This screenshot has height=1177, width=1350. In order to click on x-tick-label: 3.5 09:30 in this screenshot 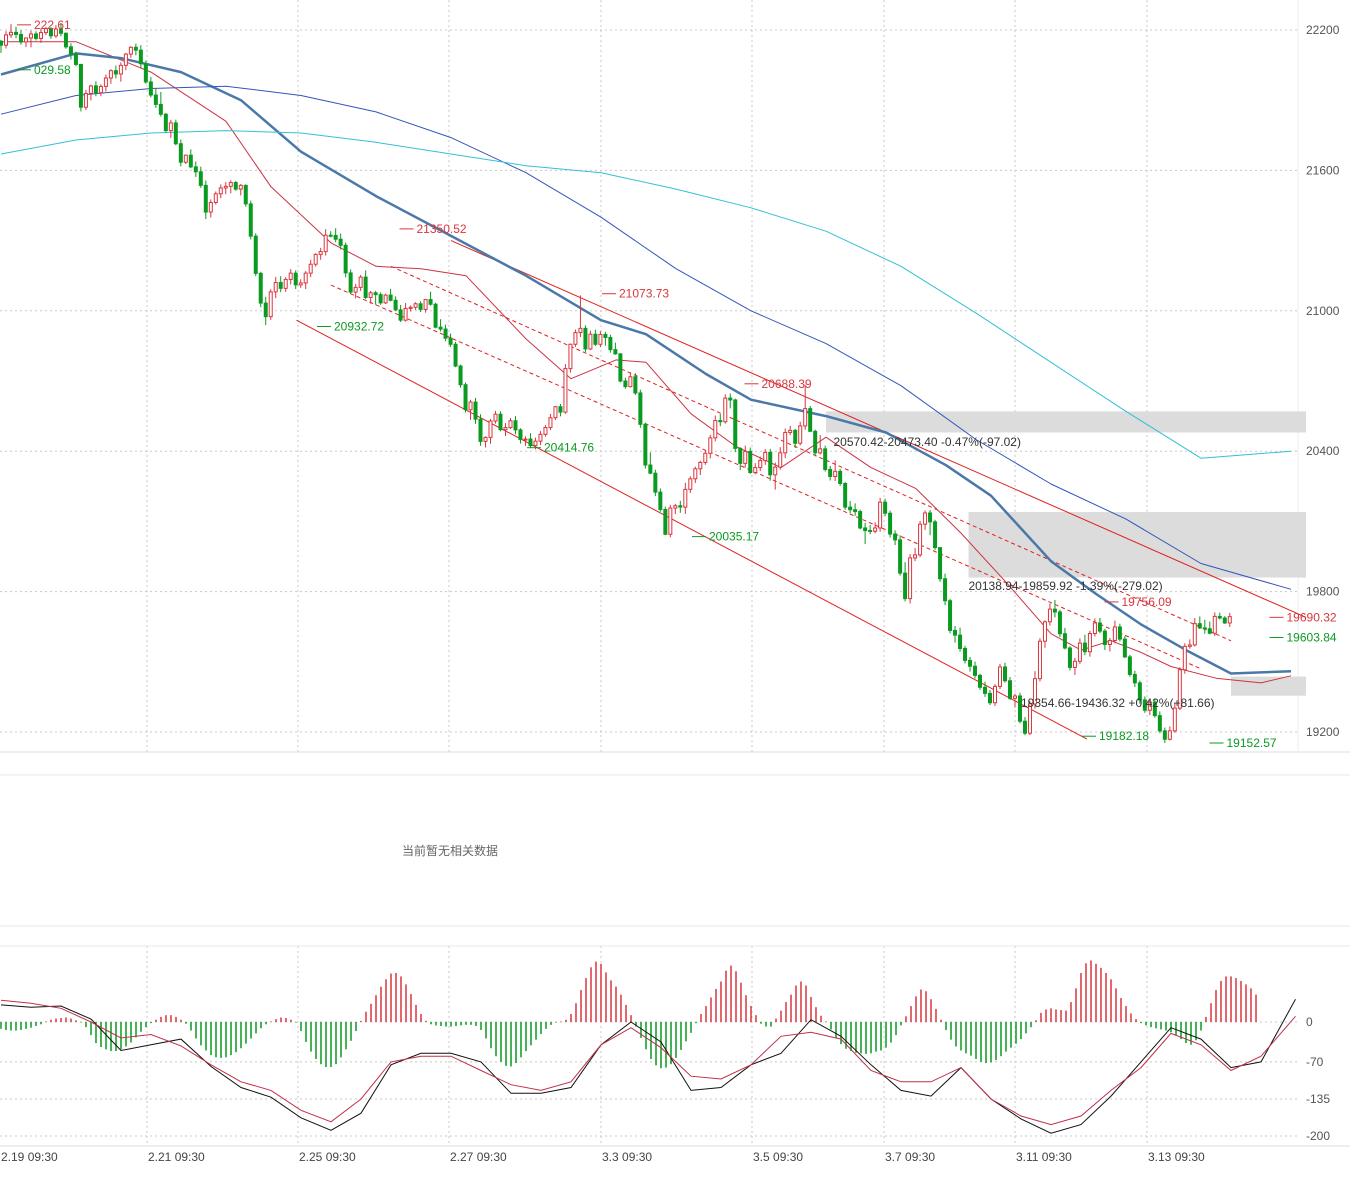, I will do `click(778, 1157)`.